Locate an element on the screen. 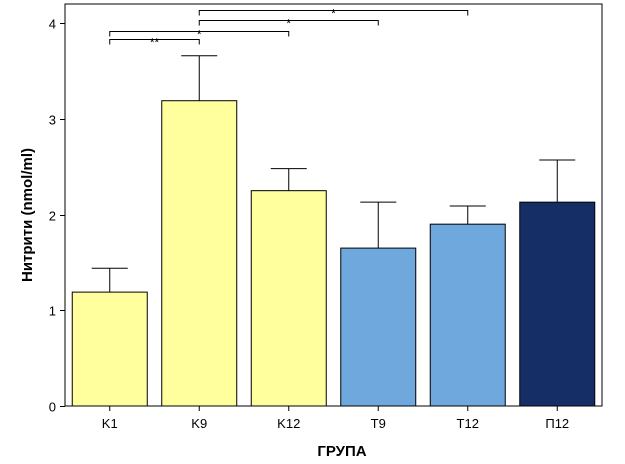 This screenshot has width=625, height=464. bar-k9 is located at coordinates (199, 253).